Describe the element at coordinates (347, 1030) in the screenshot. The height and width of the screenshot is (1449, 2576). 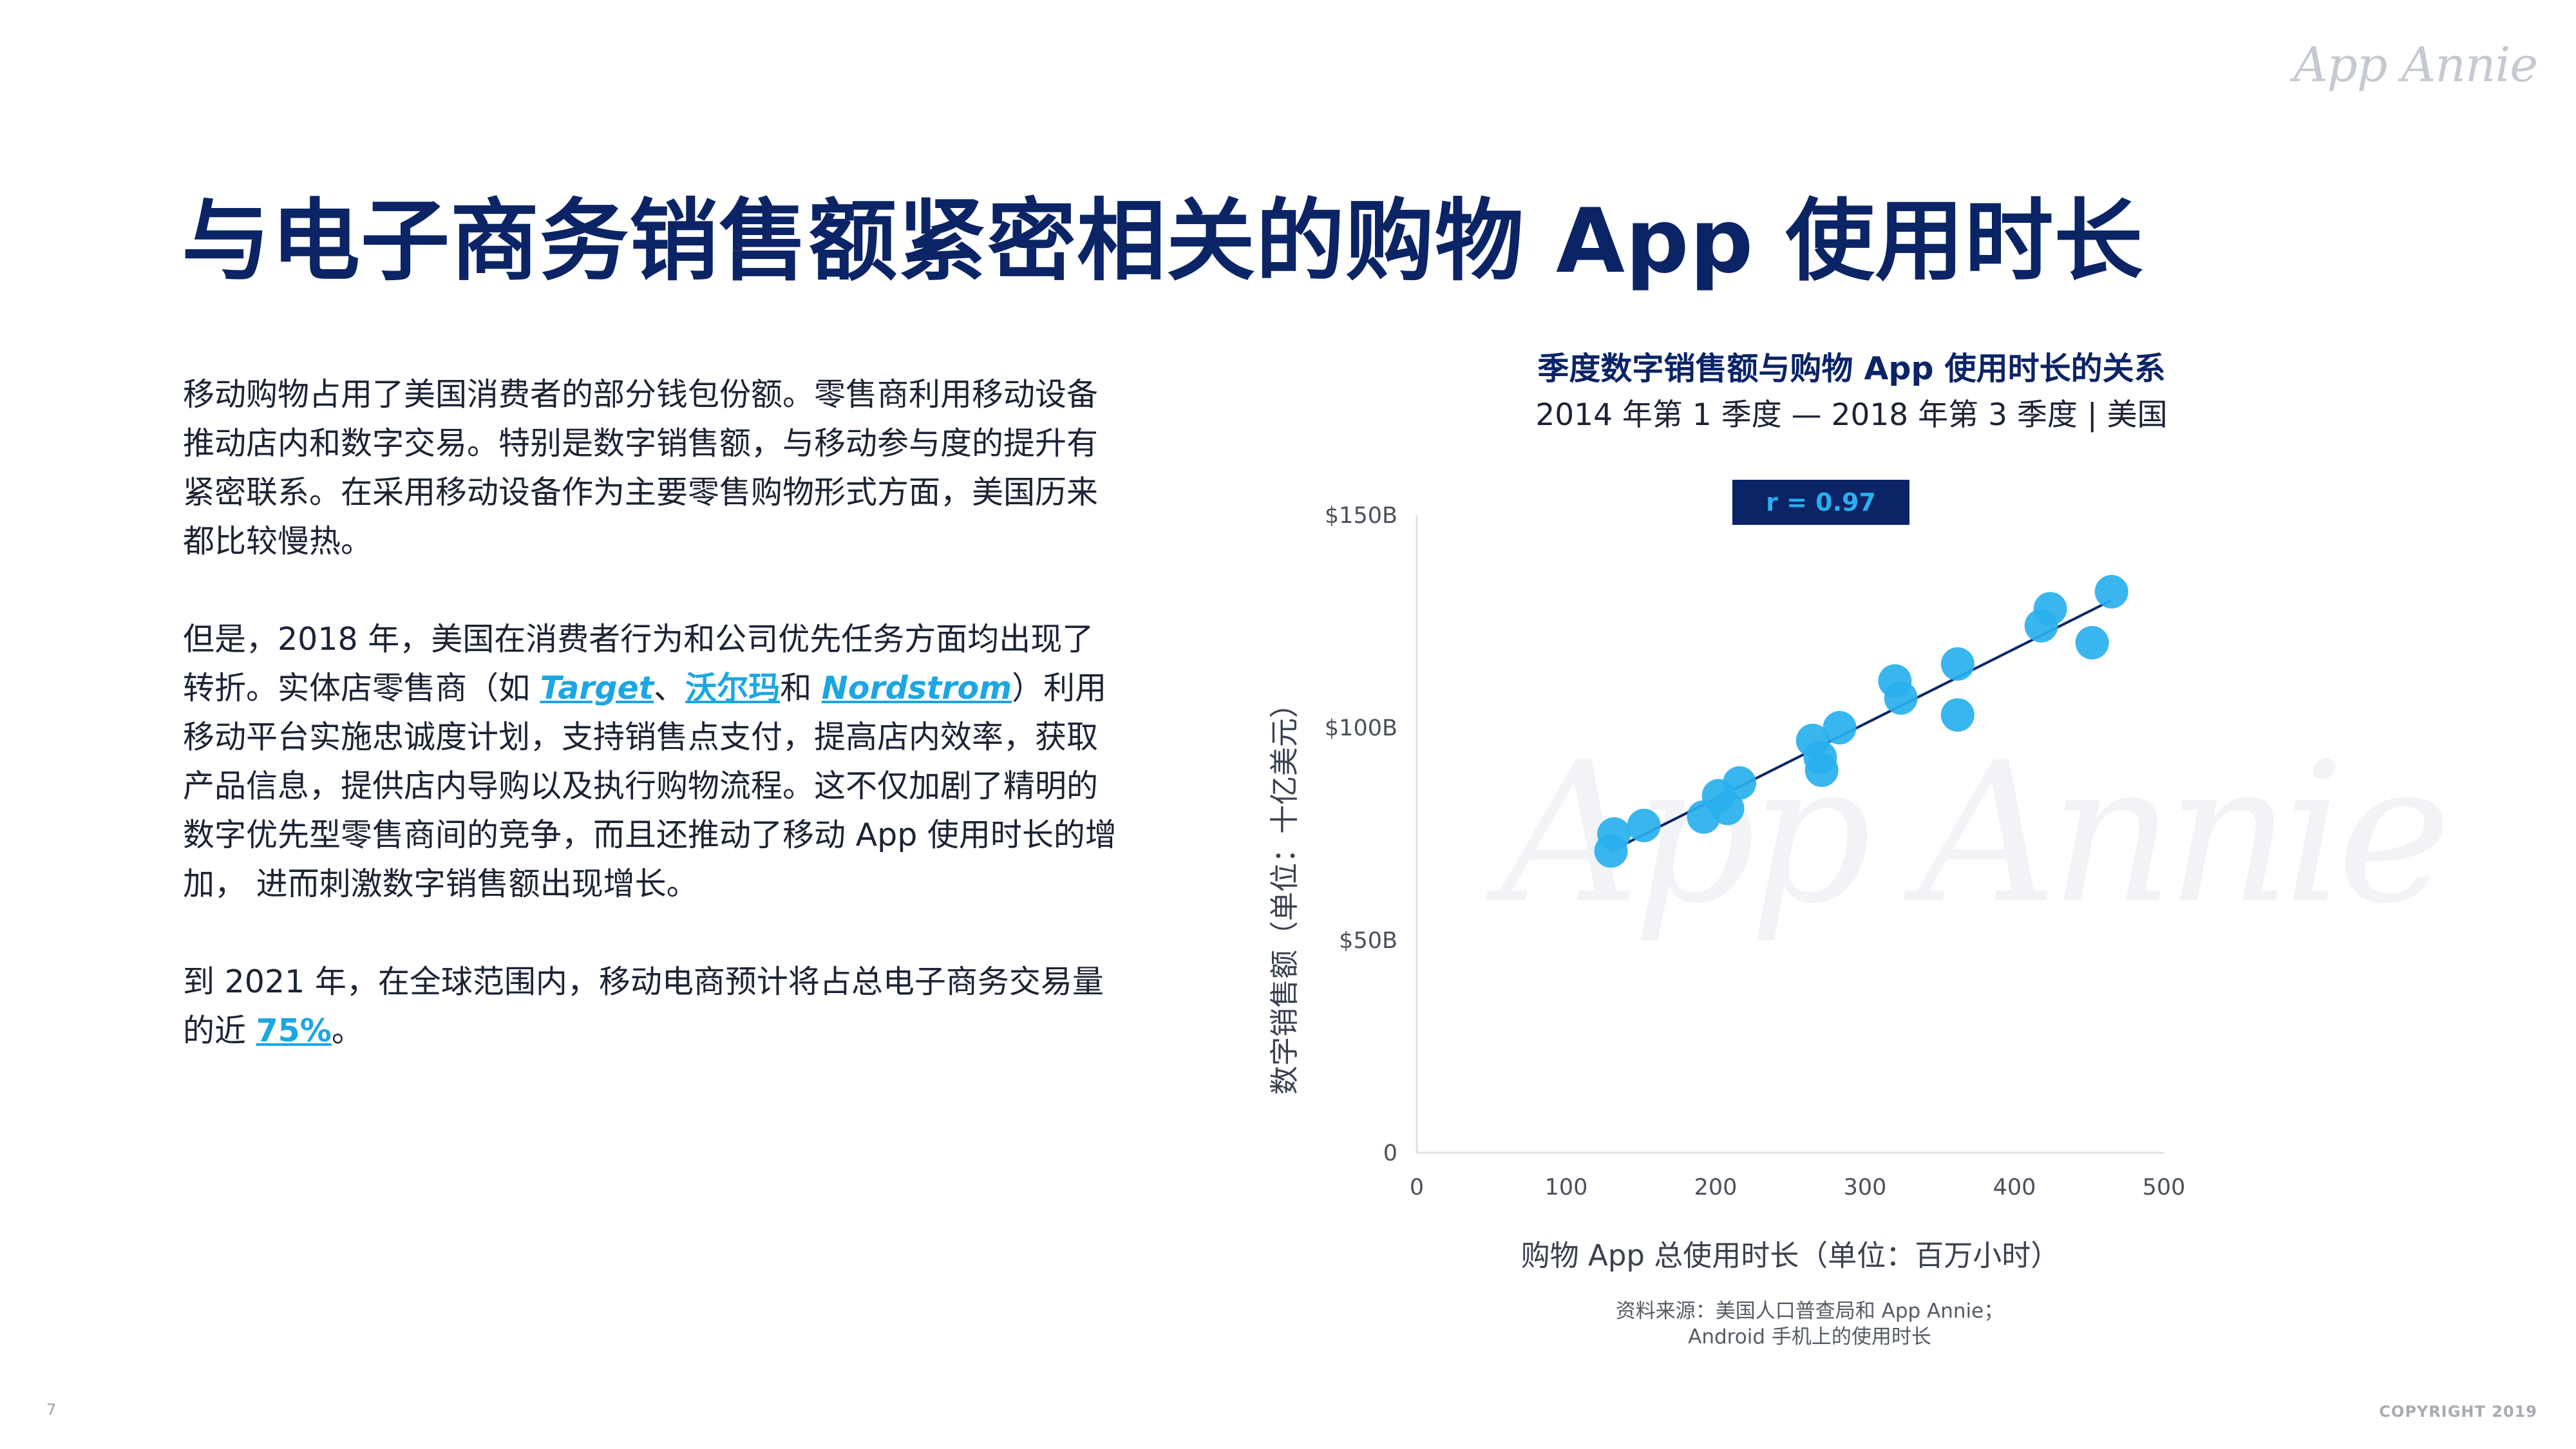
I see `paragraph-3-text-b: 。` at that location.